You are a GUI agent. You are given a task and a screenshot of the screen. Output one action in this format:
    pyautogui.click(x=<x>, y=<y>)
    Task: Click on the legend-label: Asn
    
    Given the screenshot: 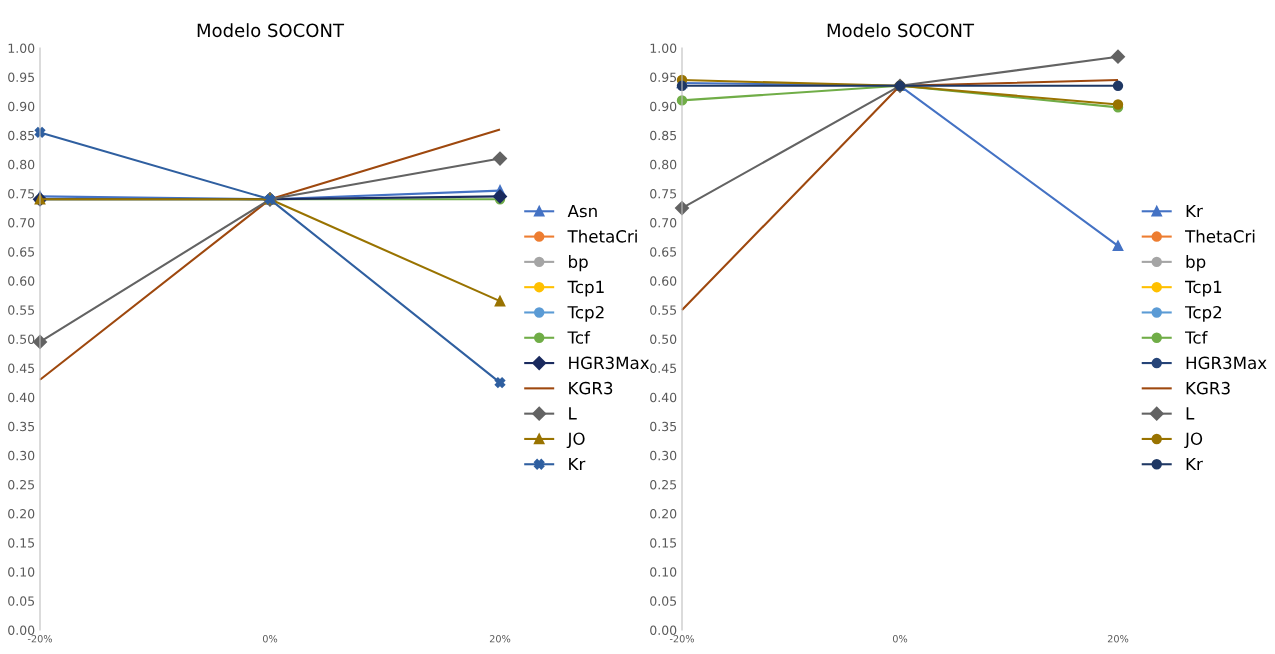 What is the action you would take?
    pyautogui.click(x=582, y=211)
    